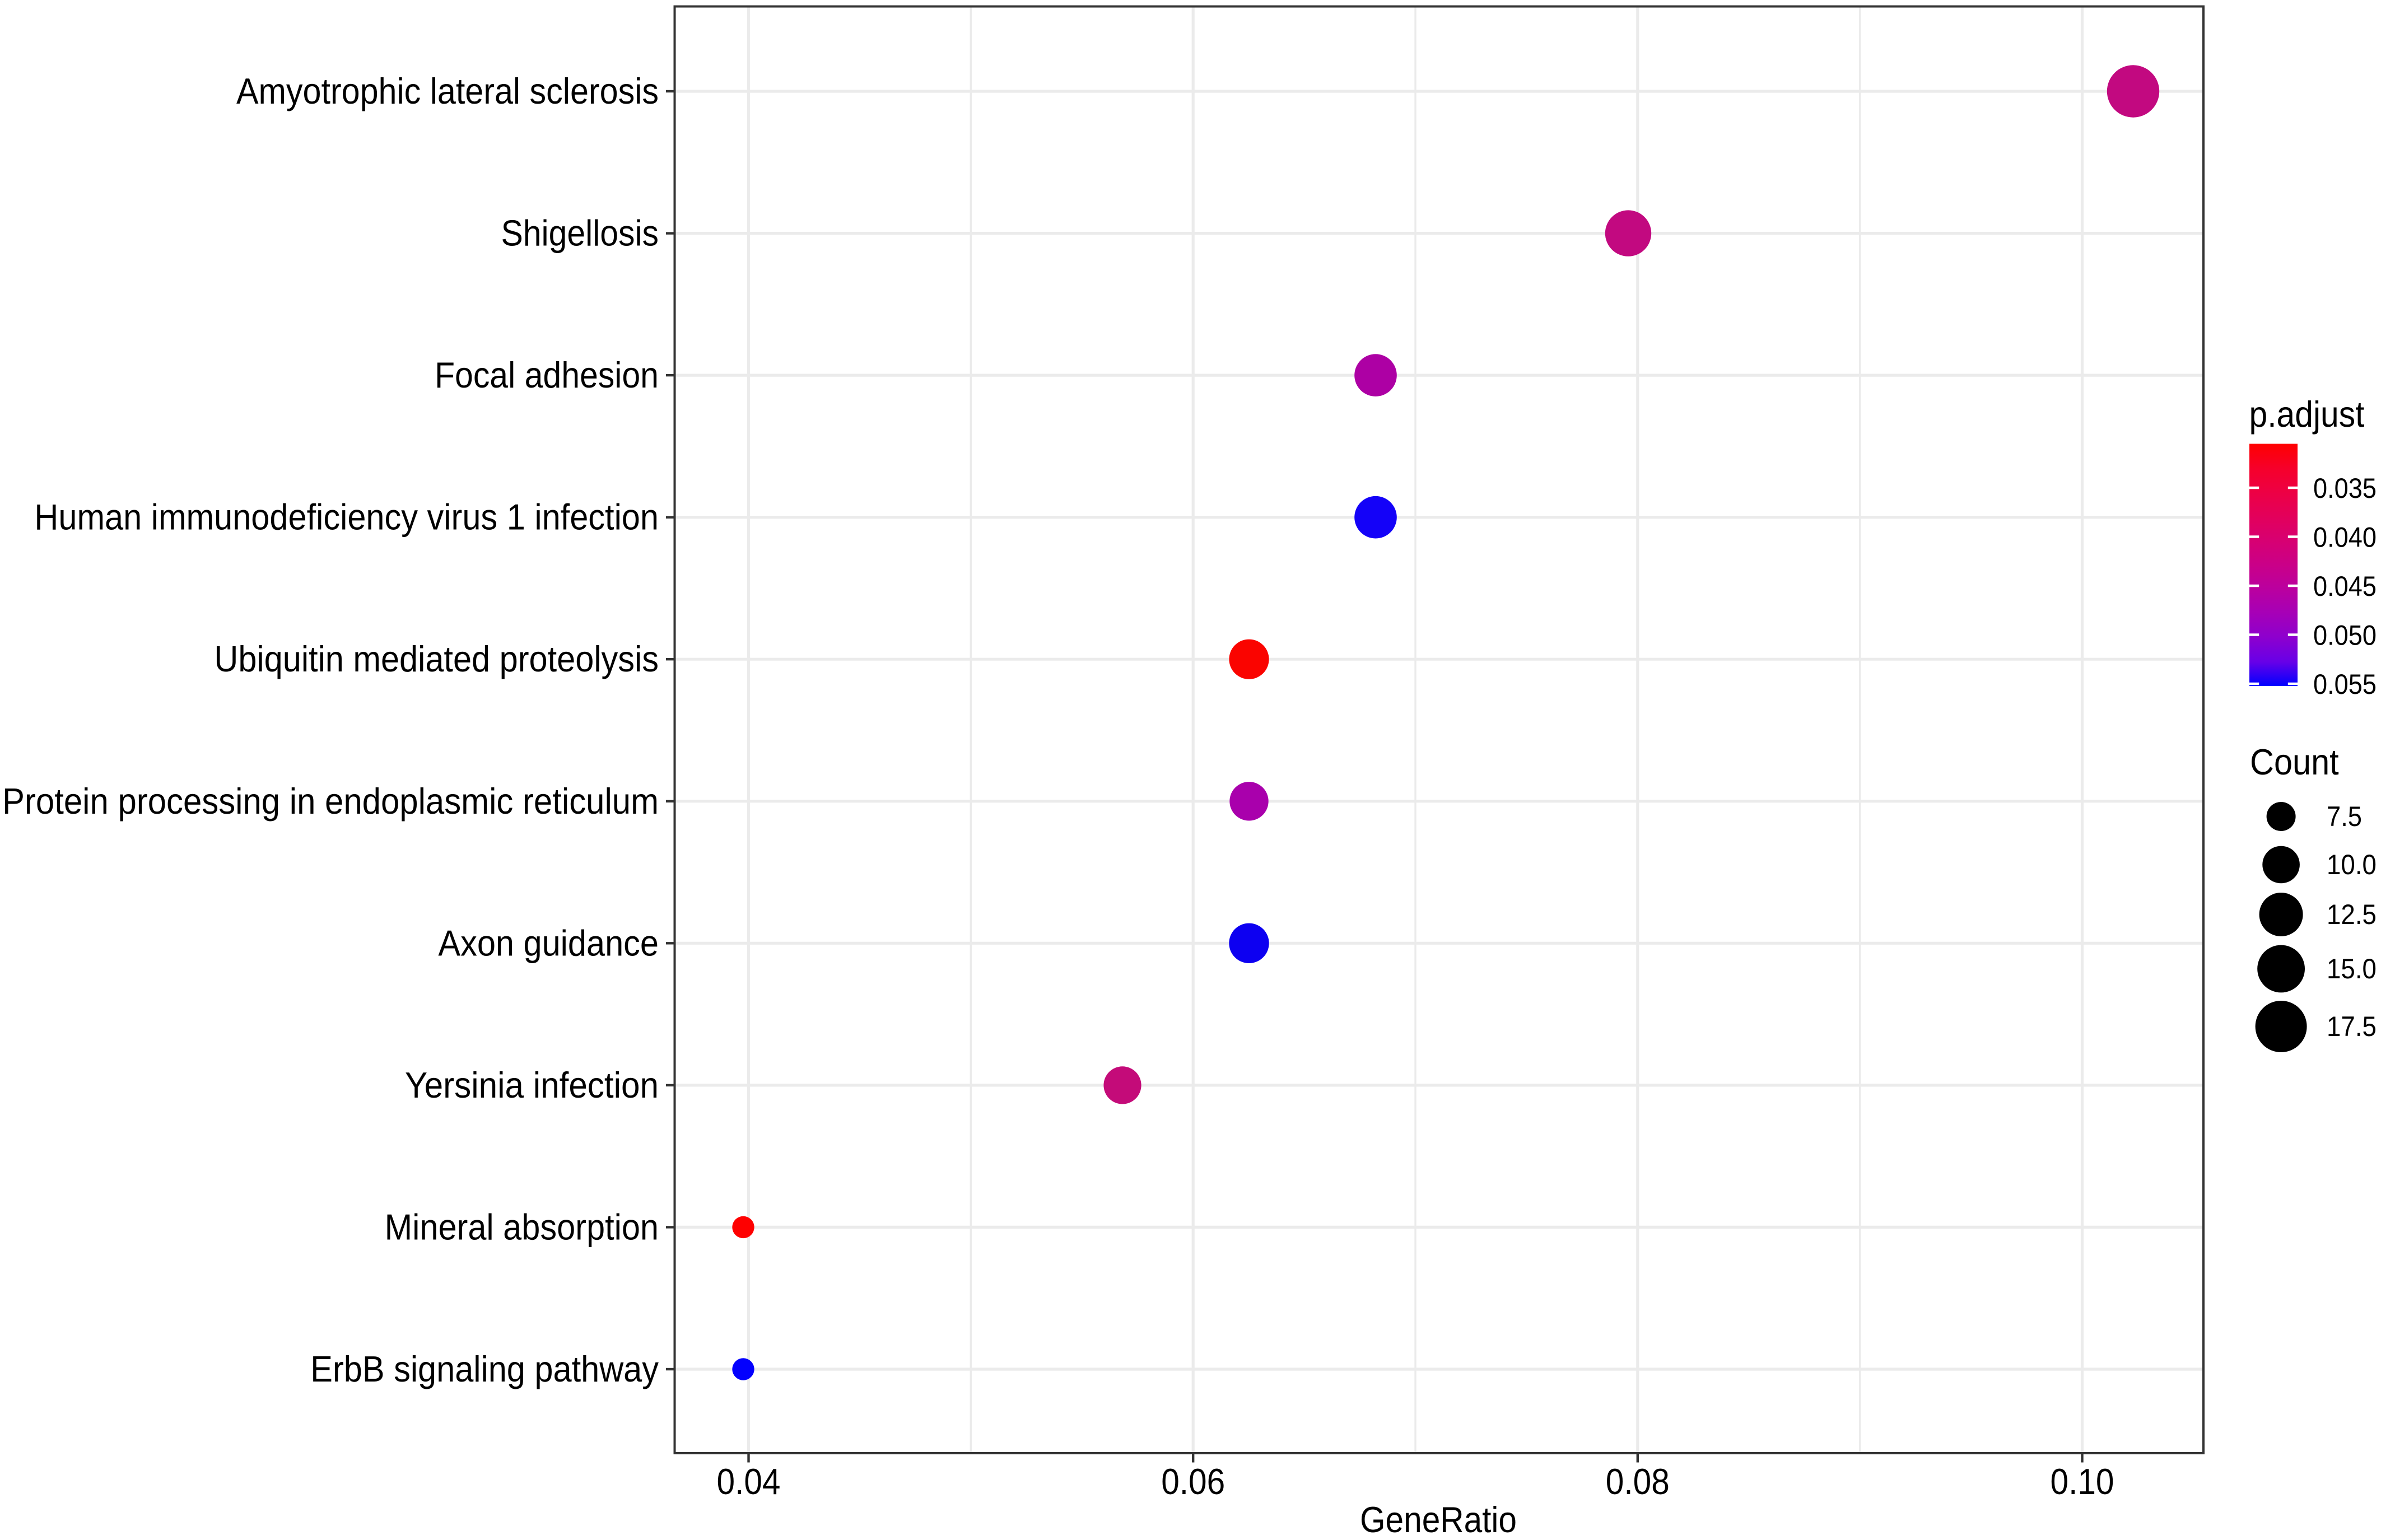  I want to click on svg-text: Focal adhesion, so click(547, 375).